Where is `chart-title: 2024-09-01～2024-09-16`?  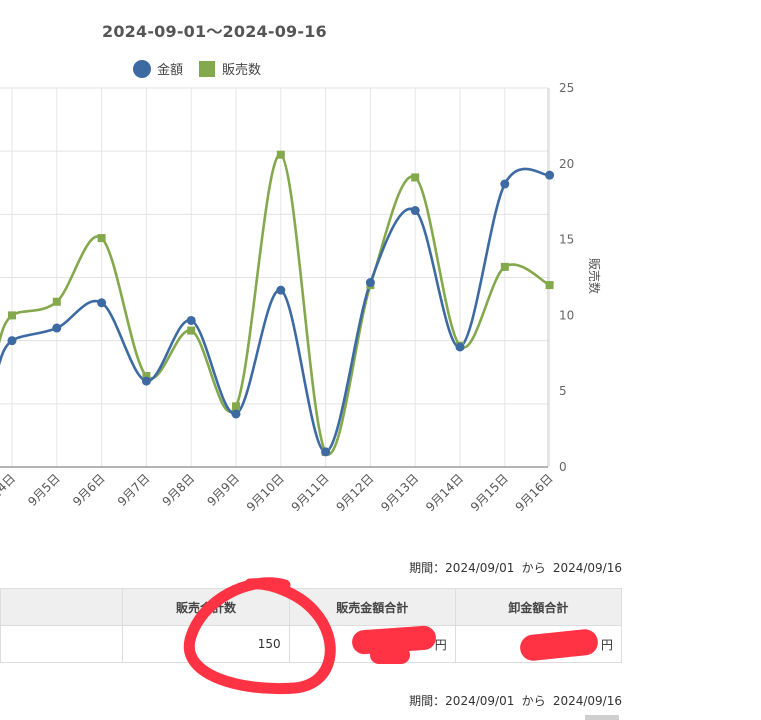
chart-title: 2024-09-01～2024-09-16 is located at coordinates (214, 31).